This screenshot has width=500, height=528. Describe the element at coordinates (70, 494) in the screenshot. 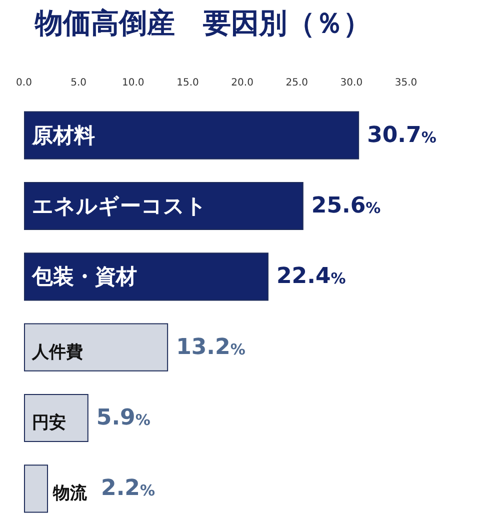

I see `y-tick-label: 物流` at that location.